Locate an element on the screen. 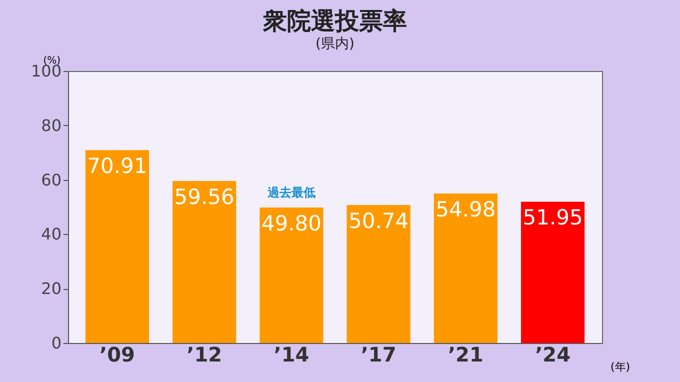 The width and height of the screenshot is (680, 382). x-tick-label: ’21 is located at coordinates (466, 354).